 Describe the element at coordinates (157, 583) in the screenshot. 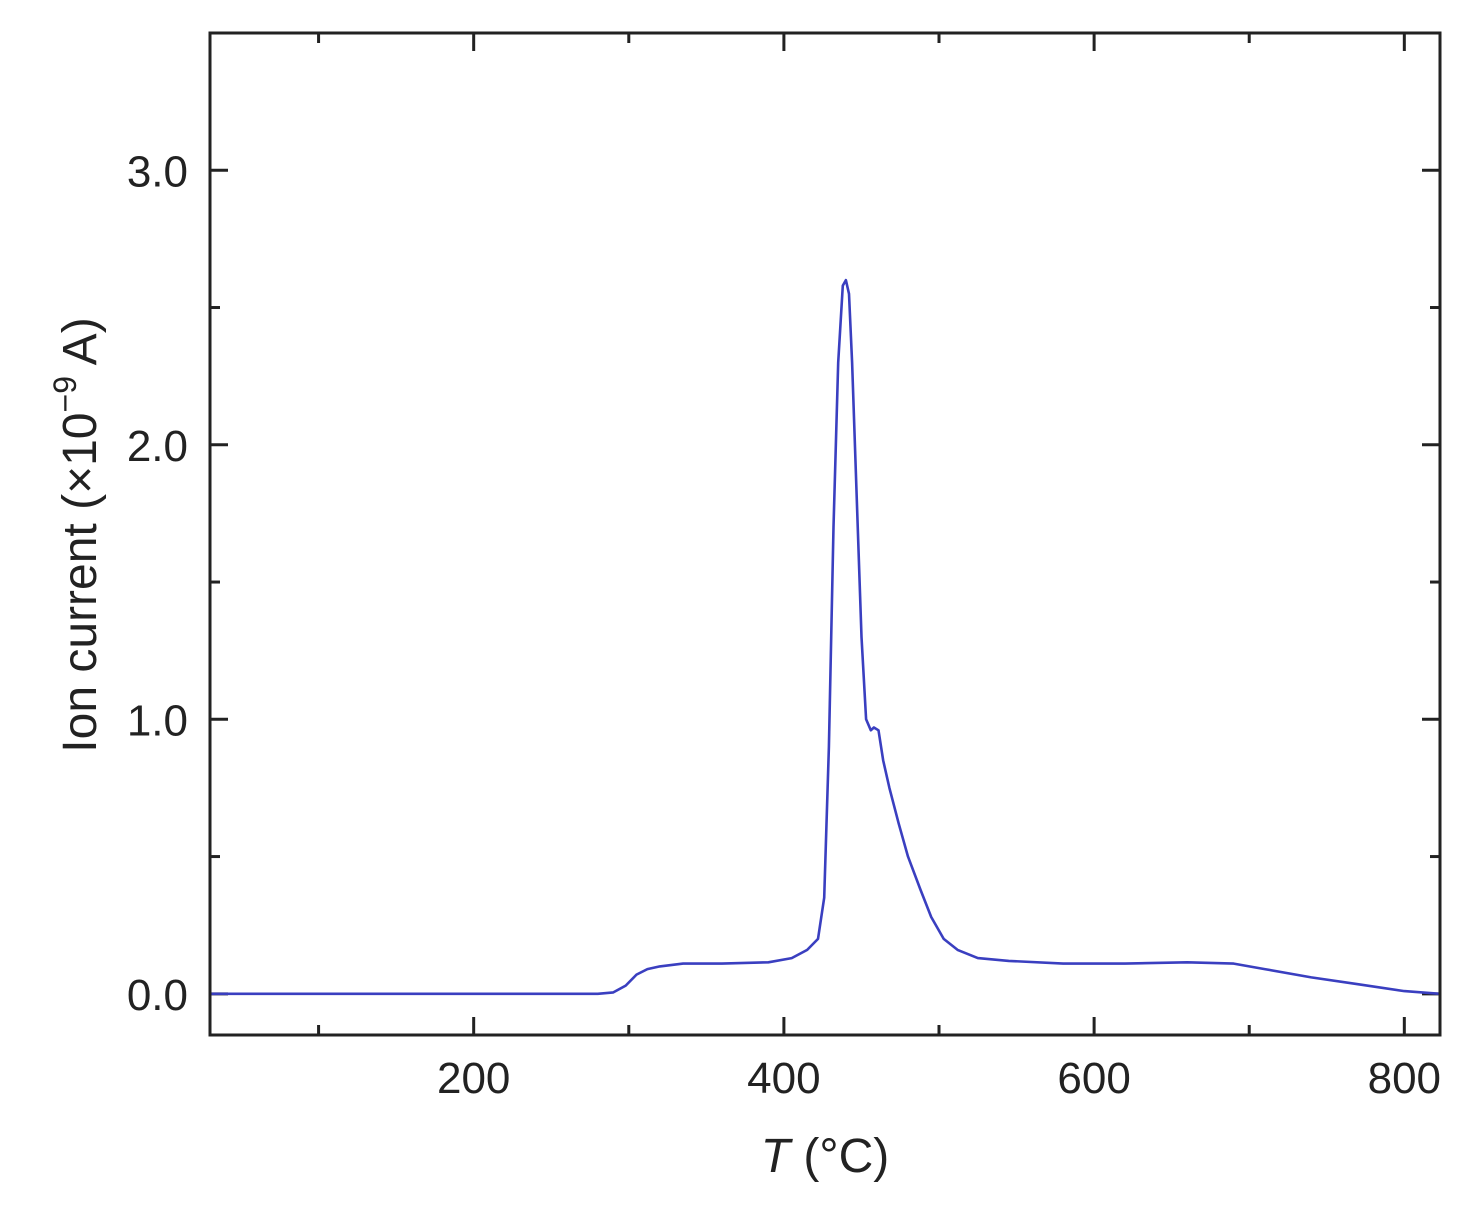

I see `y-tick-labels: 0.0 1.0 2.0 3.0` at that location.